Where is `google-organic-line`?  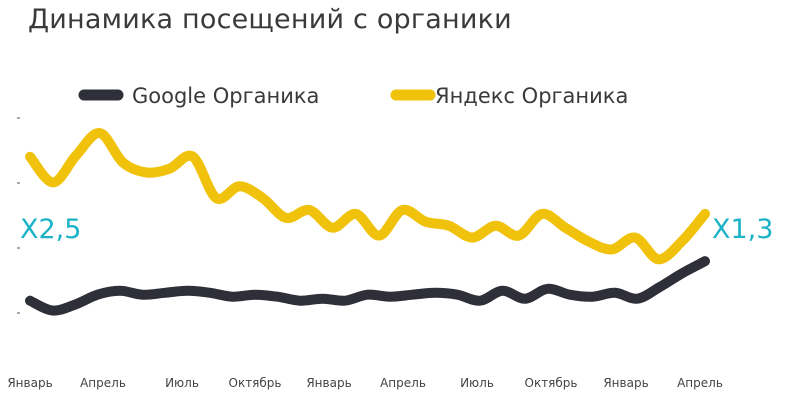
google-organic-line is located at coordinates (367, 286).